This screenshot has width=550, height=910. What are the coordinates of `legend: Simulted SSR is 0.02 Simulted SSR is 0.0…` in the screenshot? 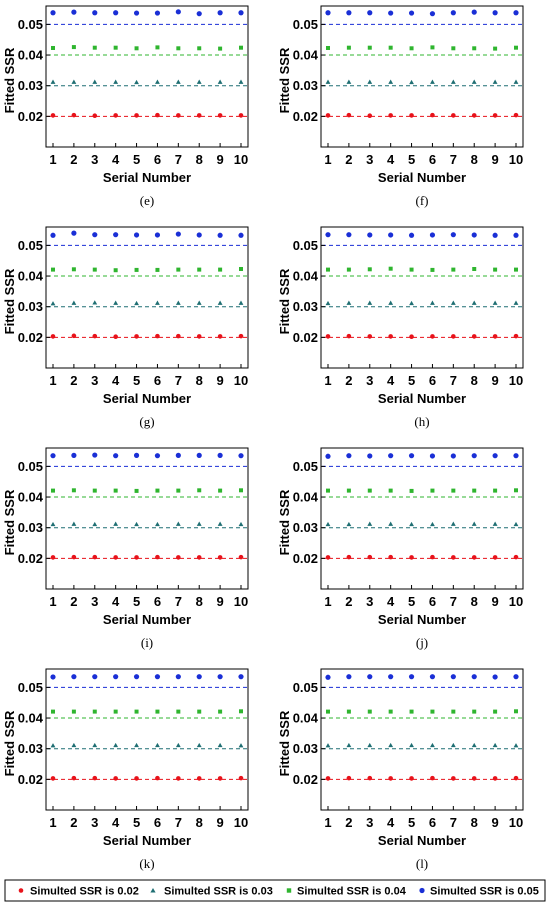 It's located at (275, 890).